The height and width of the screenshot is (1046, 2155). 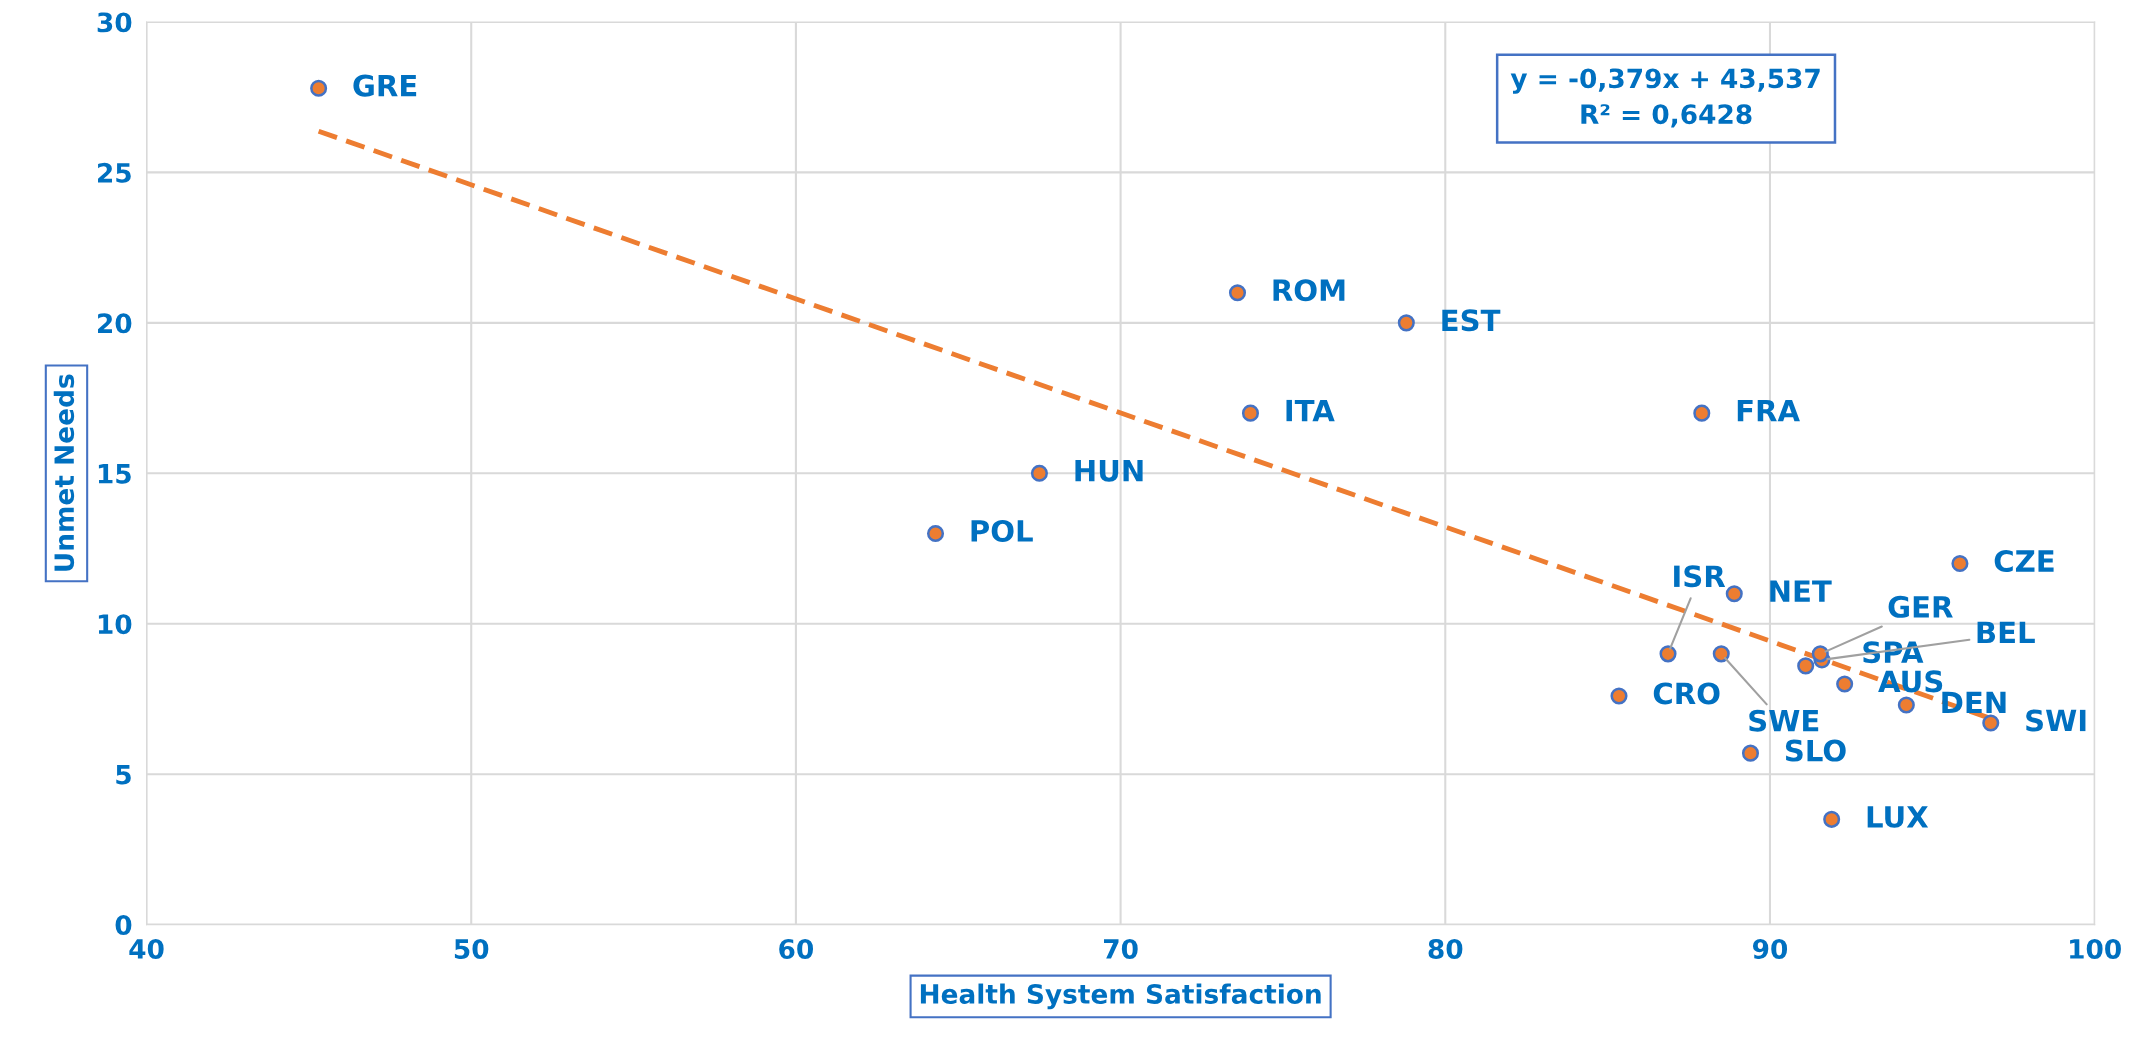 What do you see at coordinates (1310, 410) in the screenshot?
I see `annotation: ITA` at bounding box center [1310, 410].